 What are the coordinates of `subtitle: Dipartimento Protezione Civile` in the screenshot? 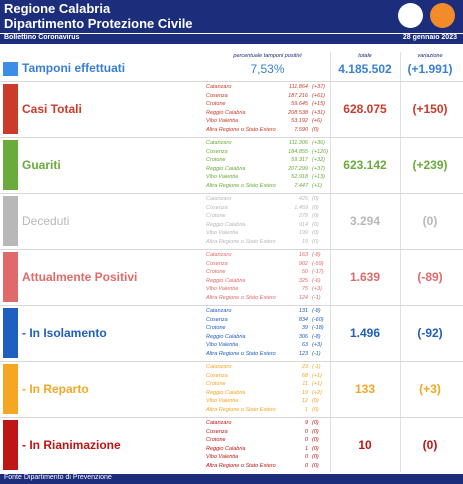 It's located at (98, 23).